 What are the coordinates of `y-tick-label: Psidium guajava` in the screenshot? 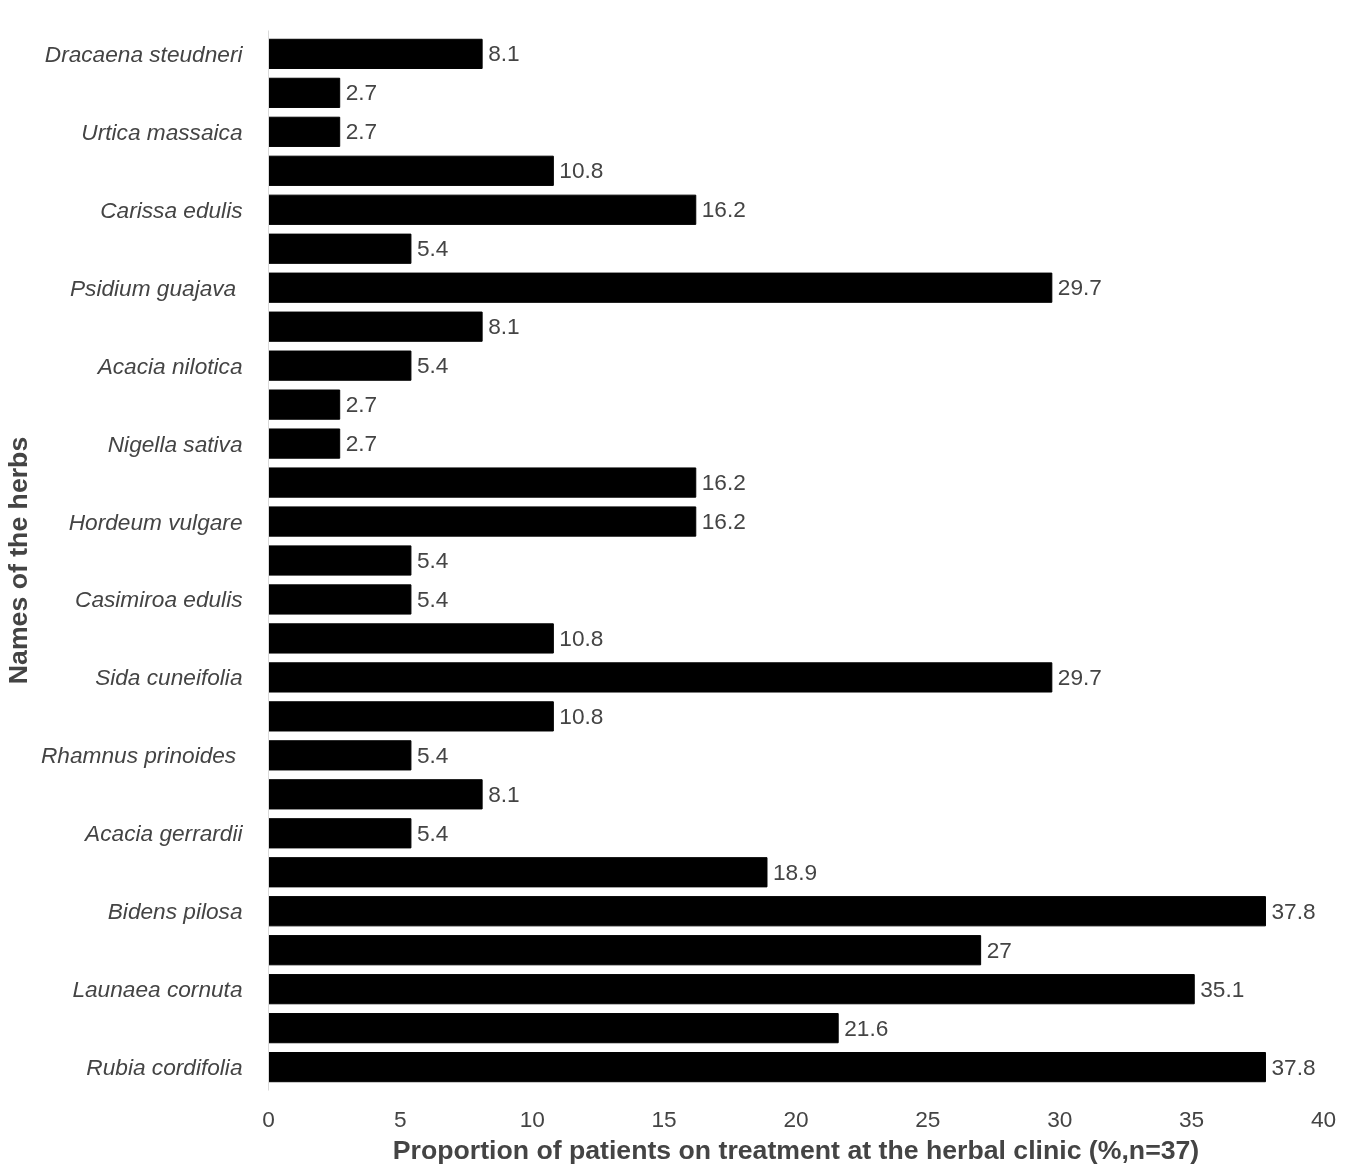 It's located at (153, 287).